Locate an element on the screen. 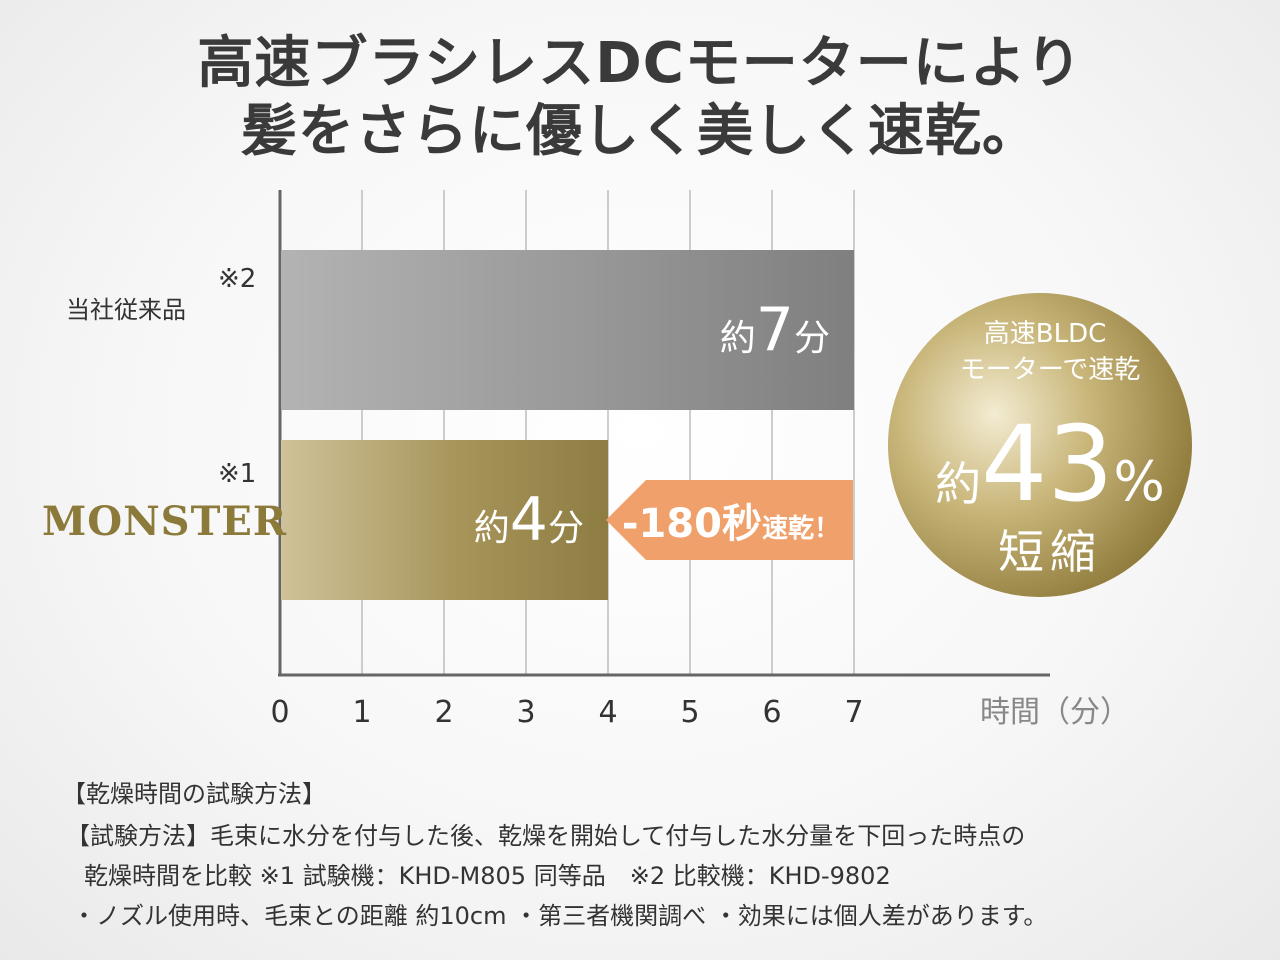 This screenshot has width=1280, height=960. reduction-badge: 高速BLDC モーターで速乾 約43% 短縮 is located at coordinates (1040, 445).